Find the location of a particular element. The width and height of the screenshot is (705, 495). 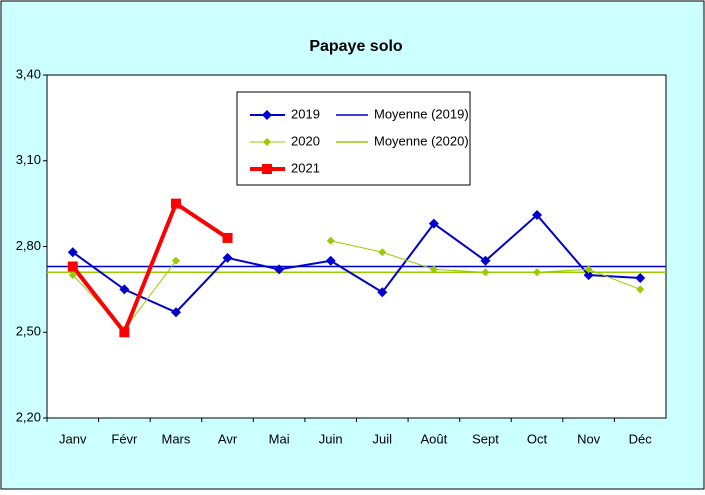

legend-label: 2019 is located at coordinates (305, 113).